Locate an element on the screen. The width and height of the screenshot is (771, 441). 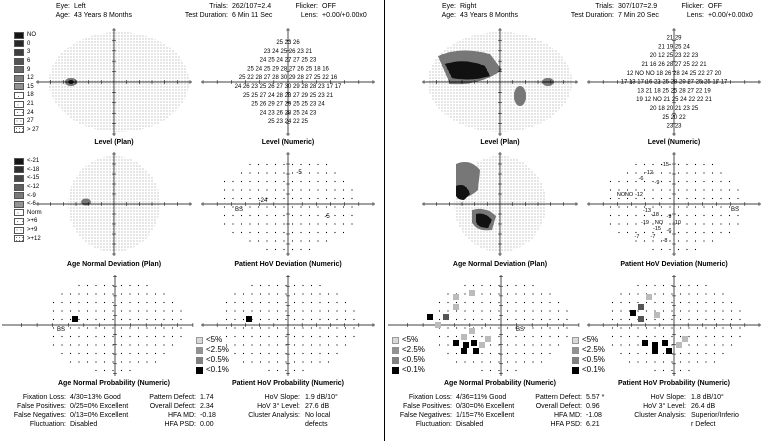
prob-legend-label: <0.1% is located at coordinates (593, 369).